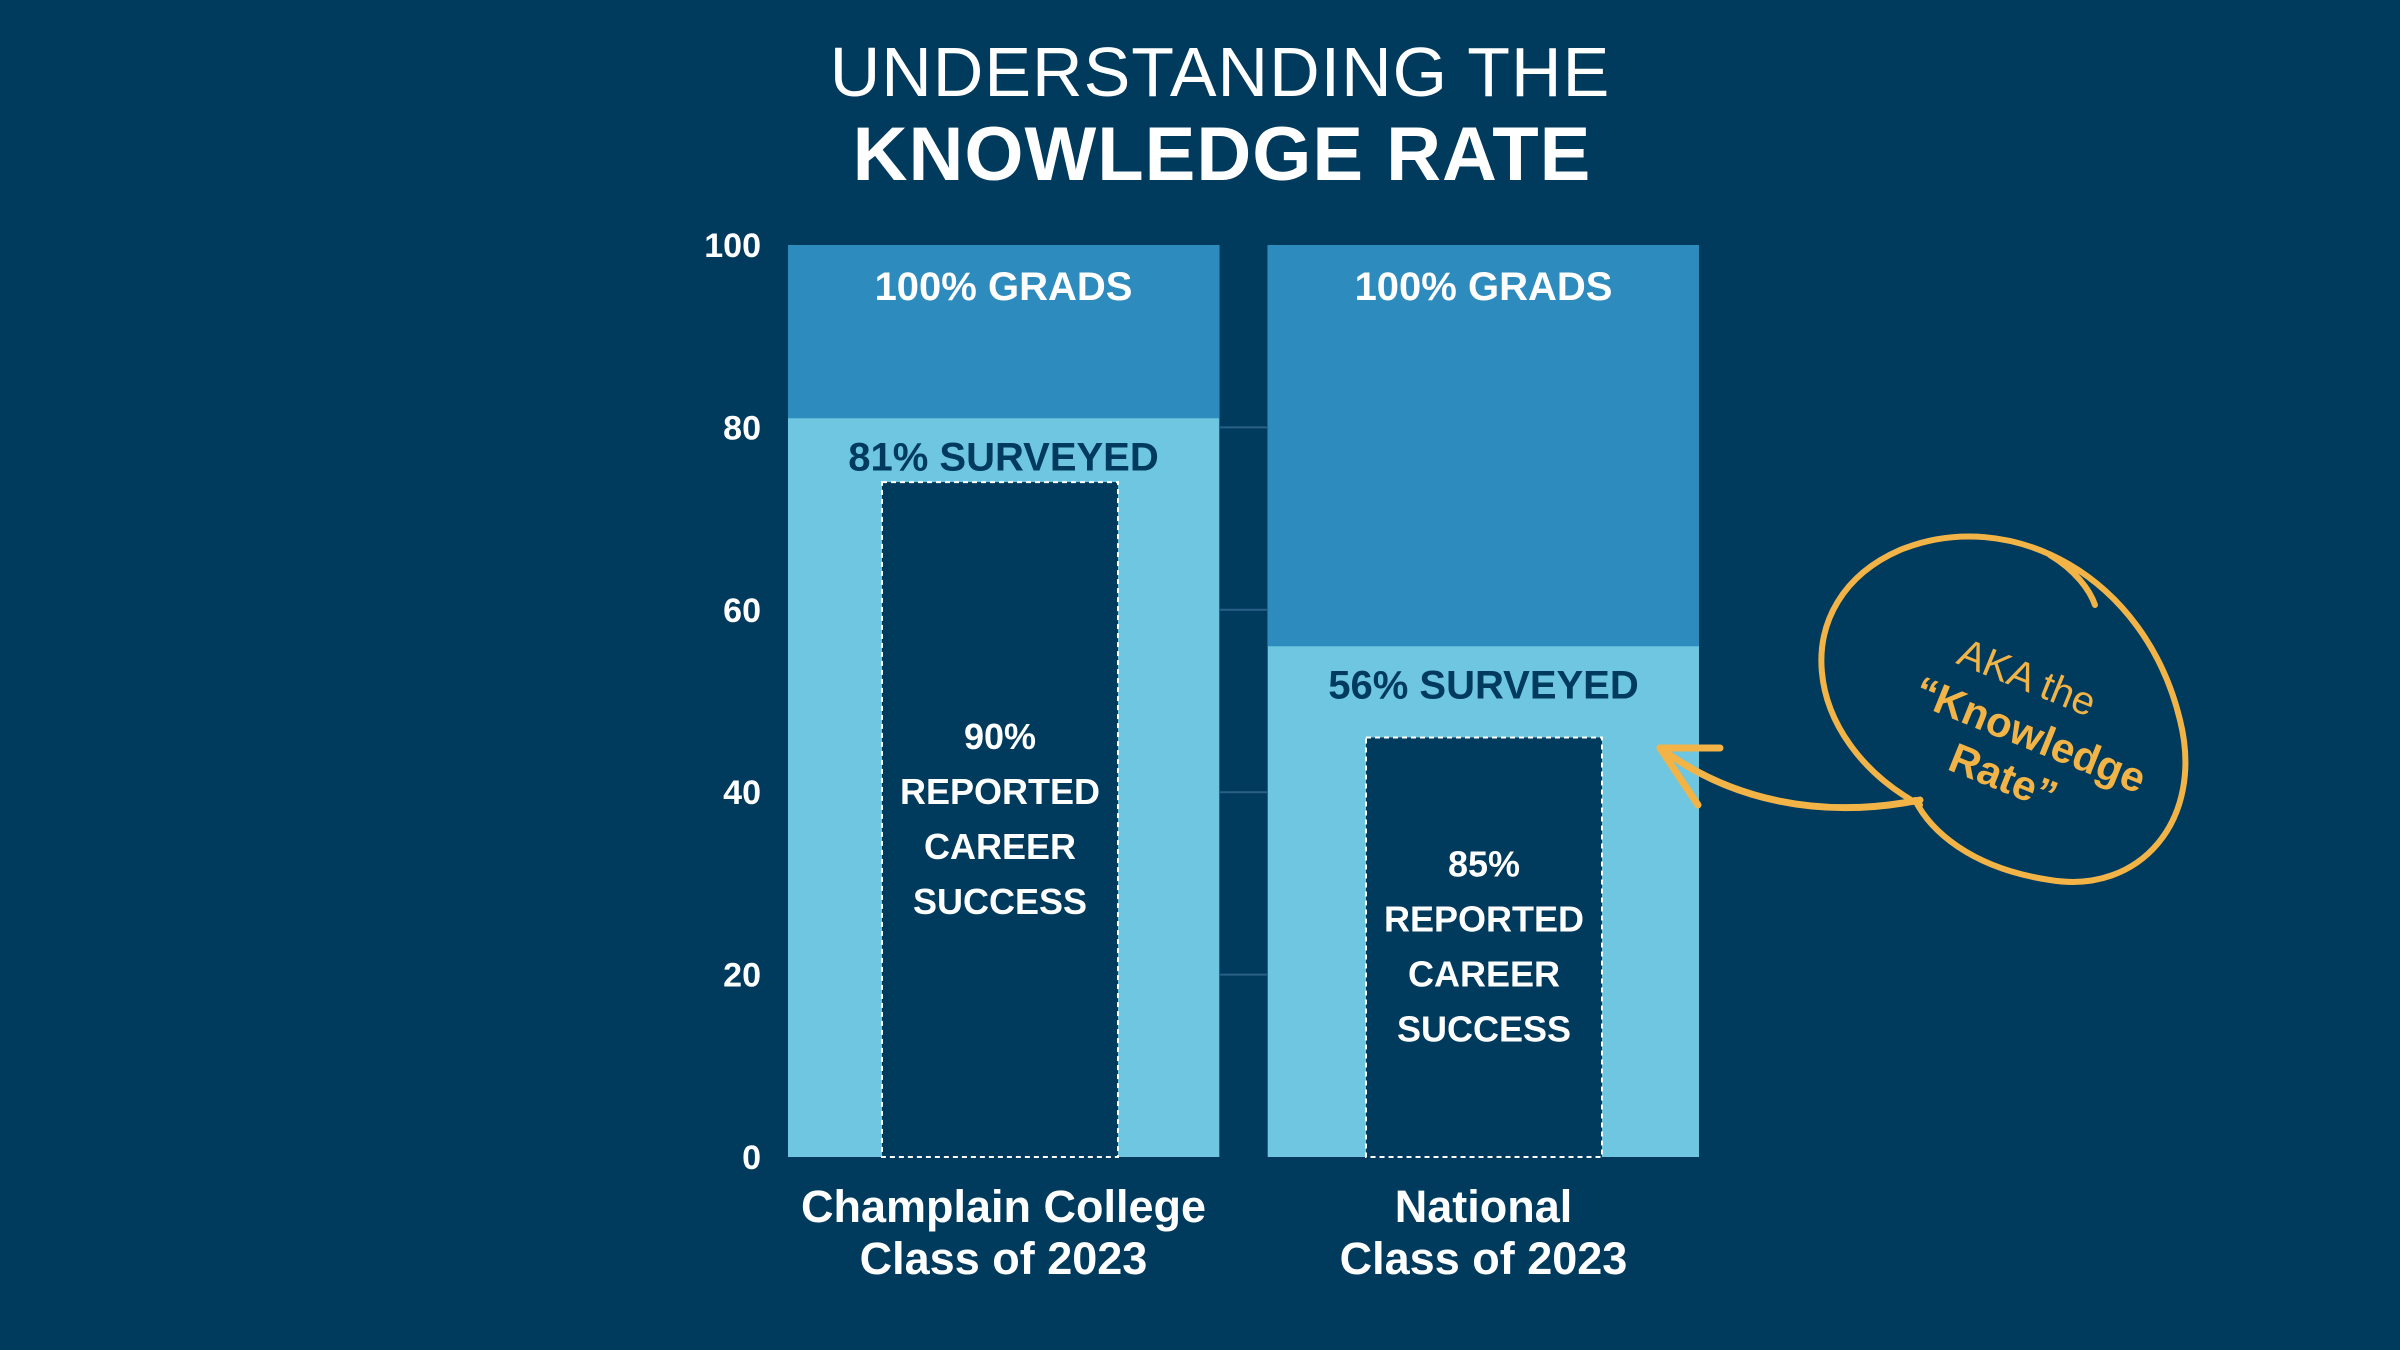 The image size is (2400, 1350). I want to click on success-label: 90%, so click(1000, 736).